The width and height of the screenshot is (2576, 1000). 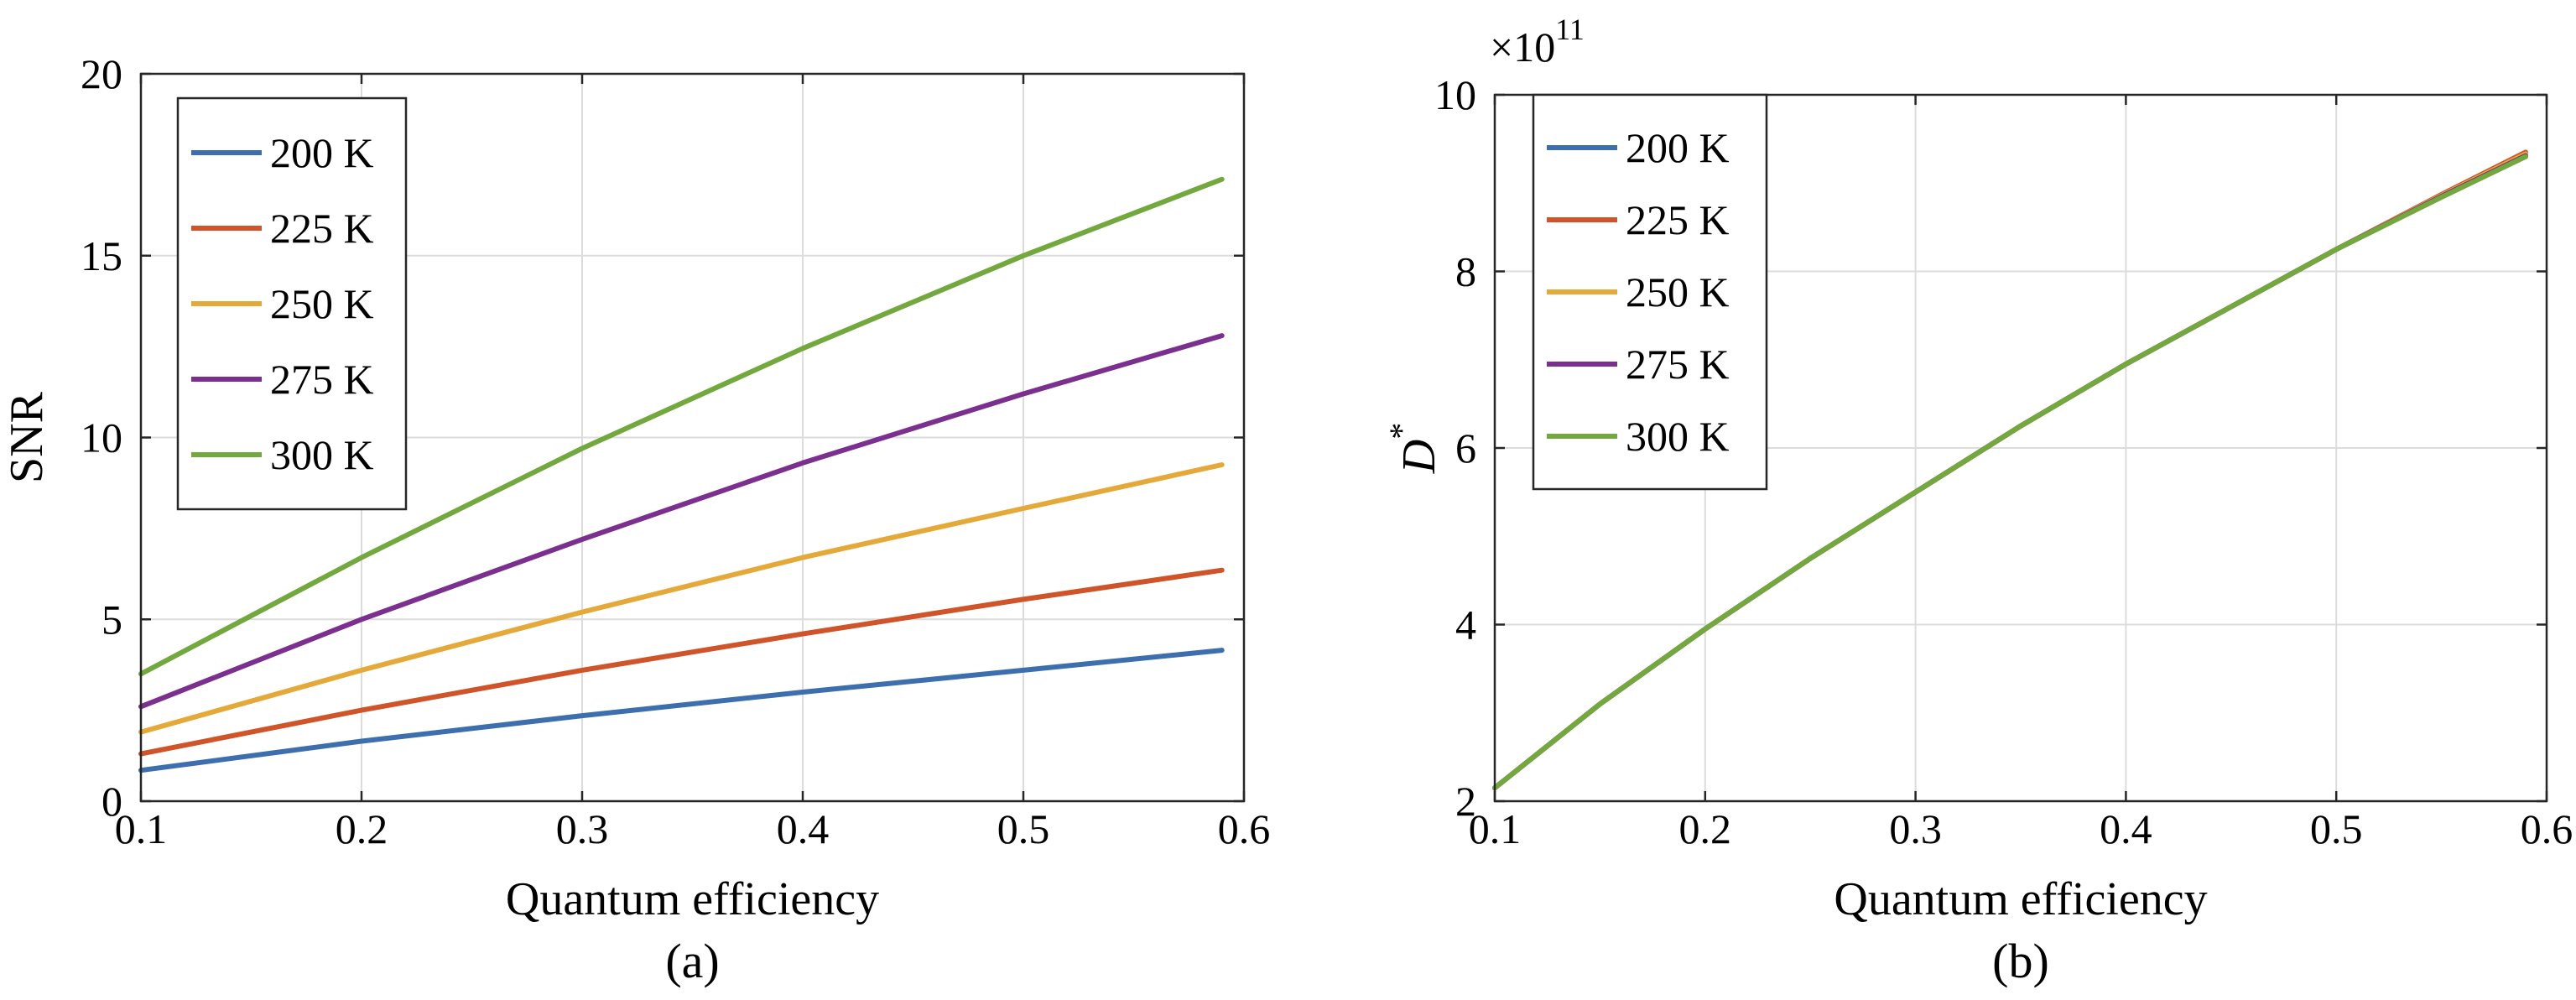 I want to click on y-axis-label: SNR, so click(x=27, y=437).